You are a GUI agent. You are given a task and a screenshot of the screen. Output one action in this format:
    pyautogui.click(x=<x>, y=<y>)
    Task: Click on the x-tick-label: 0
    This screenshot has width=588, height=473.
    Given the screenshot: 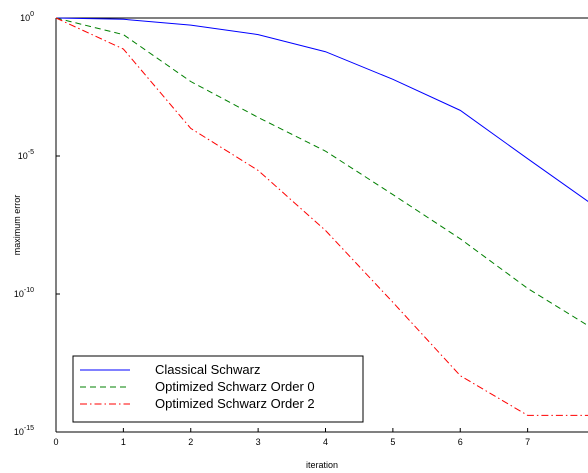 What is the action you would take?
    pyautogui.click(x=55, y=442)
    